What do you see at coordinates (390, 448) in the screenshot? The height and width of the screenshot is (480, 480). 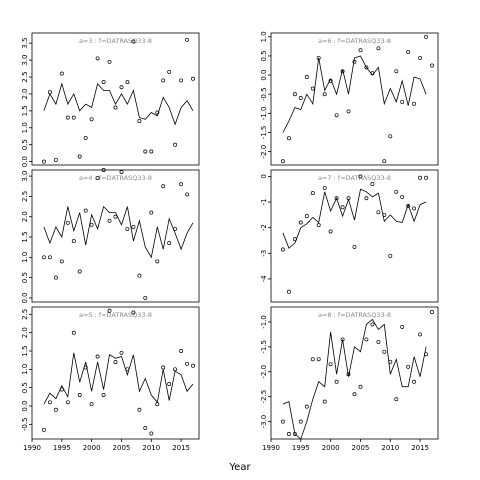 I see `x-tick-label: 2010` at bounding box center [390, 448].